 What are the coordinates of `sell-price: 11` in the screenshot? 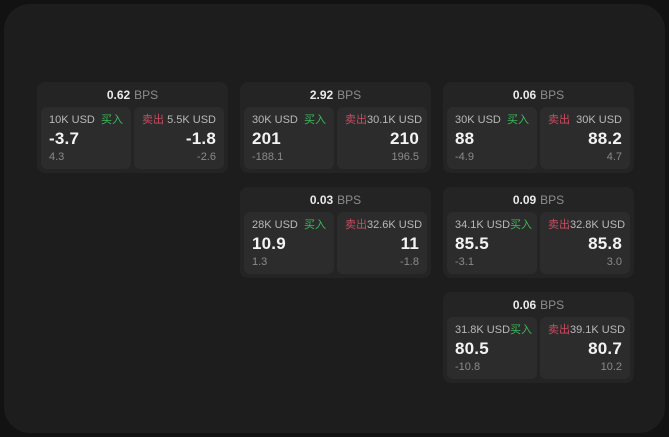 It's located at (409, 243).